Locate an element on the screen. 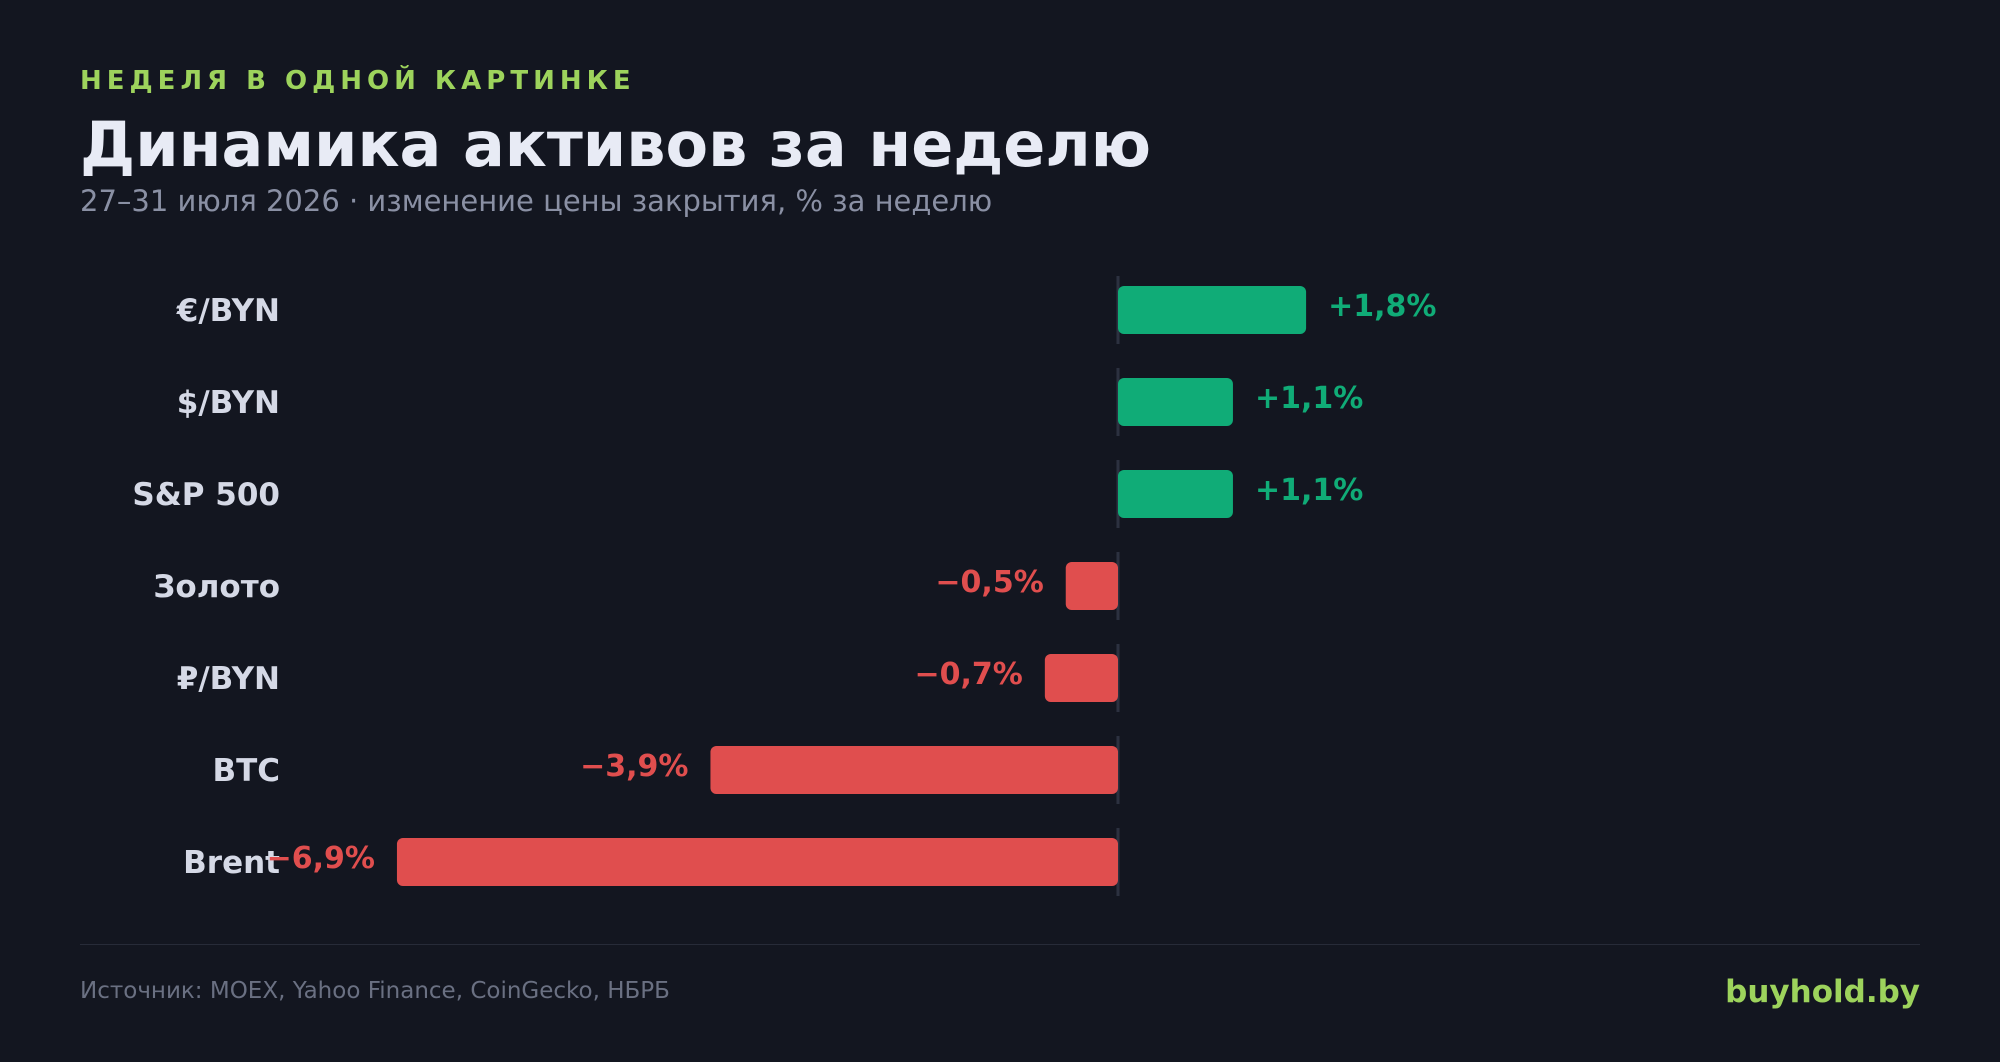 The image size is (2000, 1062). category-label: $/BYN is located at coordinates (228, 403).